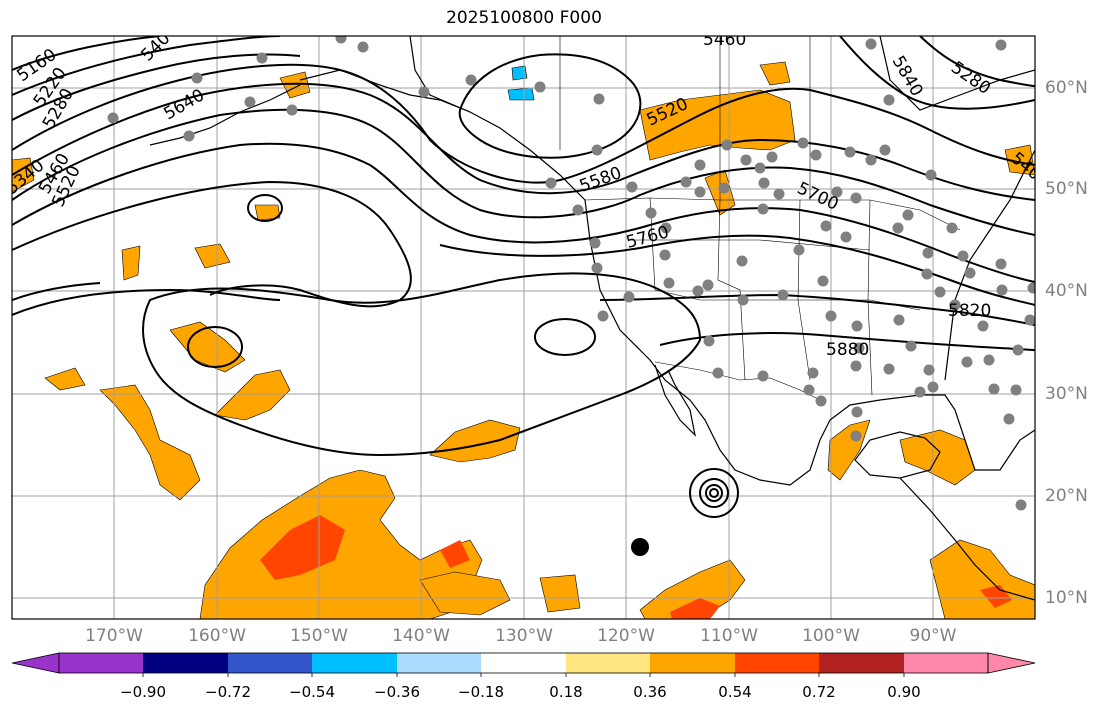  What do you see at coordinates (523, 664) in the screenshot?
I see `colorbar` at bounding box center [523, 664].